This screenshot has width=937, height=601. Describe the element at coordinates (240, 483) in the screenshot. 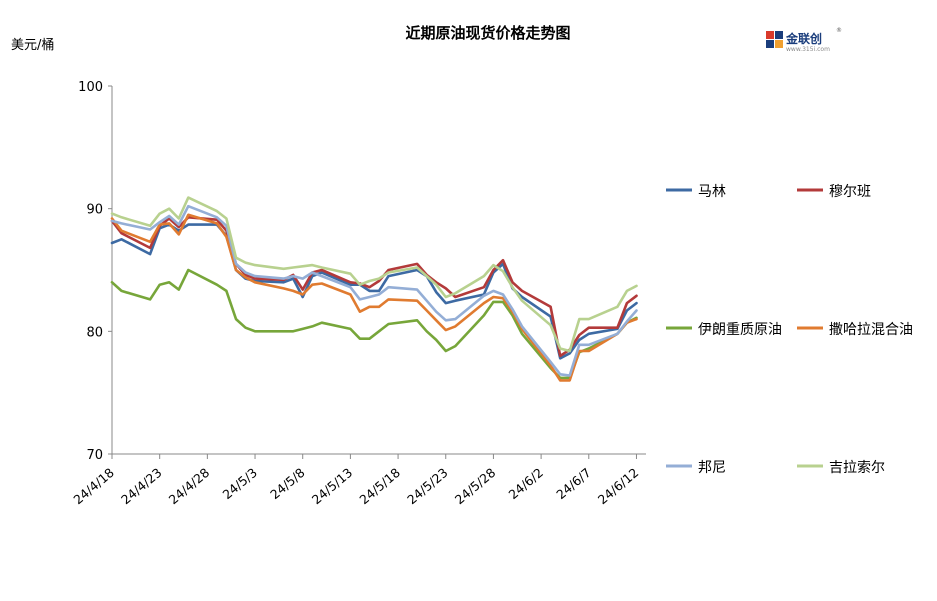

I see `x-tick-label-24-5-3: 24/5/3` at that location.